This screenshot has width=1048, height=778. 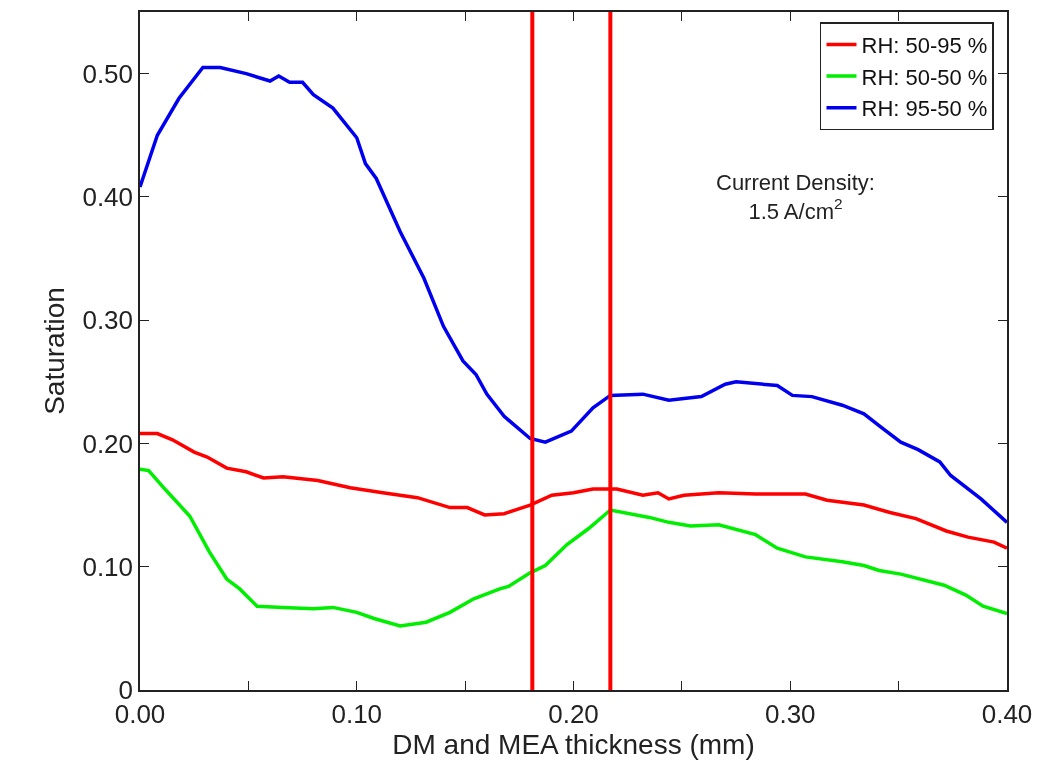 What do you see at coordinates (924, 46) in the screenshot?
I see `legend-label: RH: 50-95 %` at bounding box center [924, 46].